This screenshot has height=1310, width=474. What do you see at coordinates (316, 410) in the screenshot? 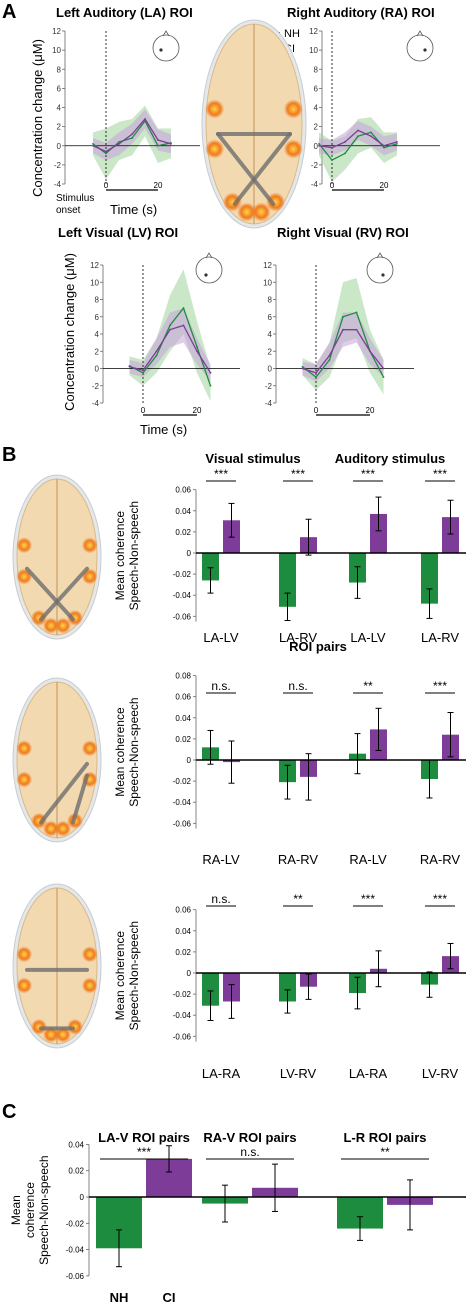
I see `x-tick-label: 0` at bounding box center [316, 410].